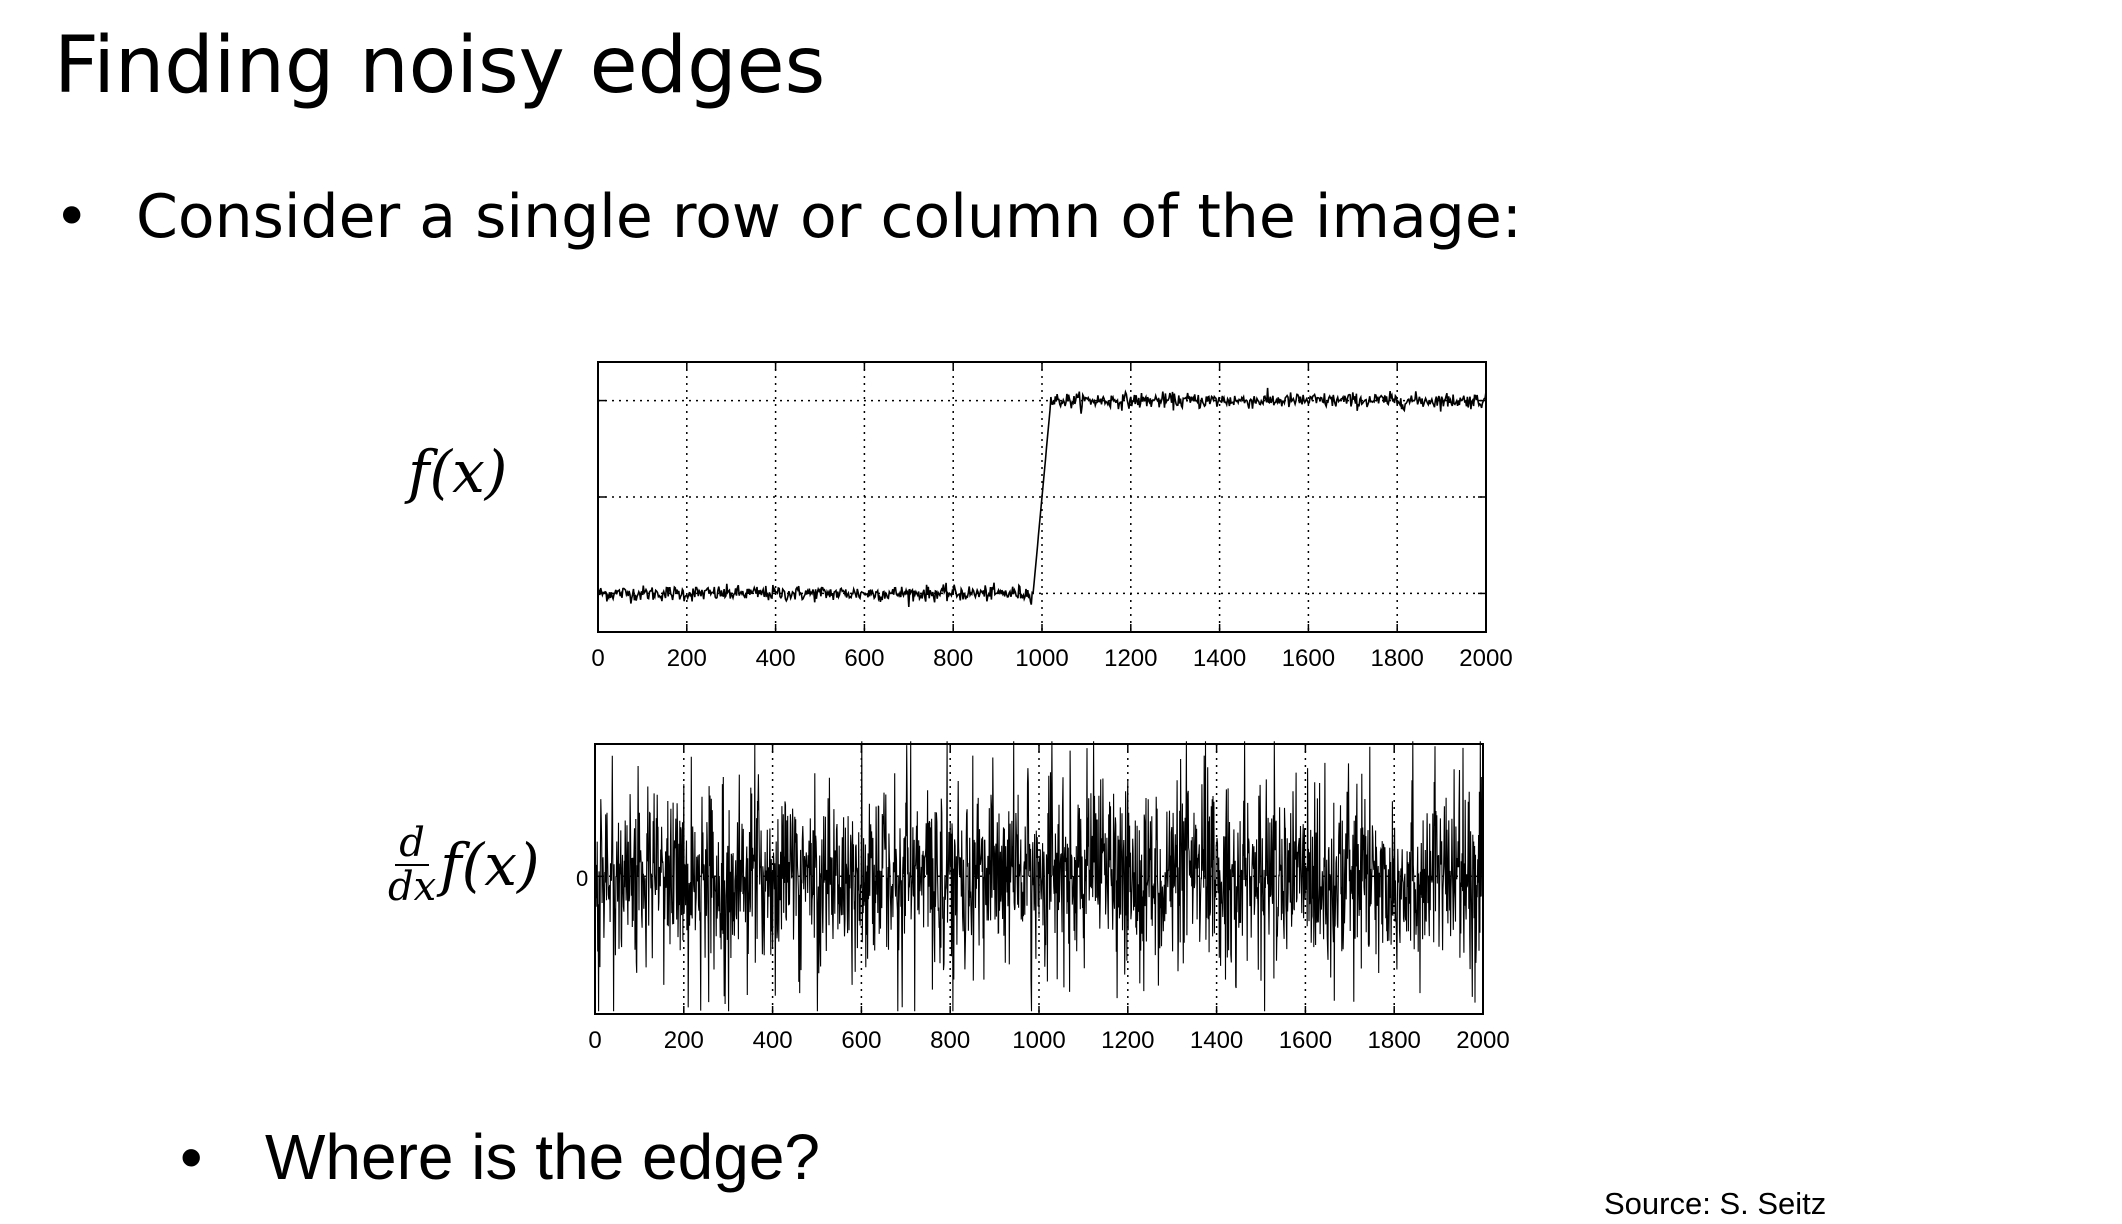  Describe the element at coordinates (594, 1040) in the screenshot. I see `chart2-x-tick-label: 0` at that location.